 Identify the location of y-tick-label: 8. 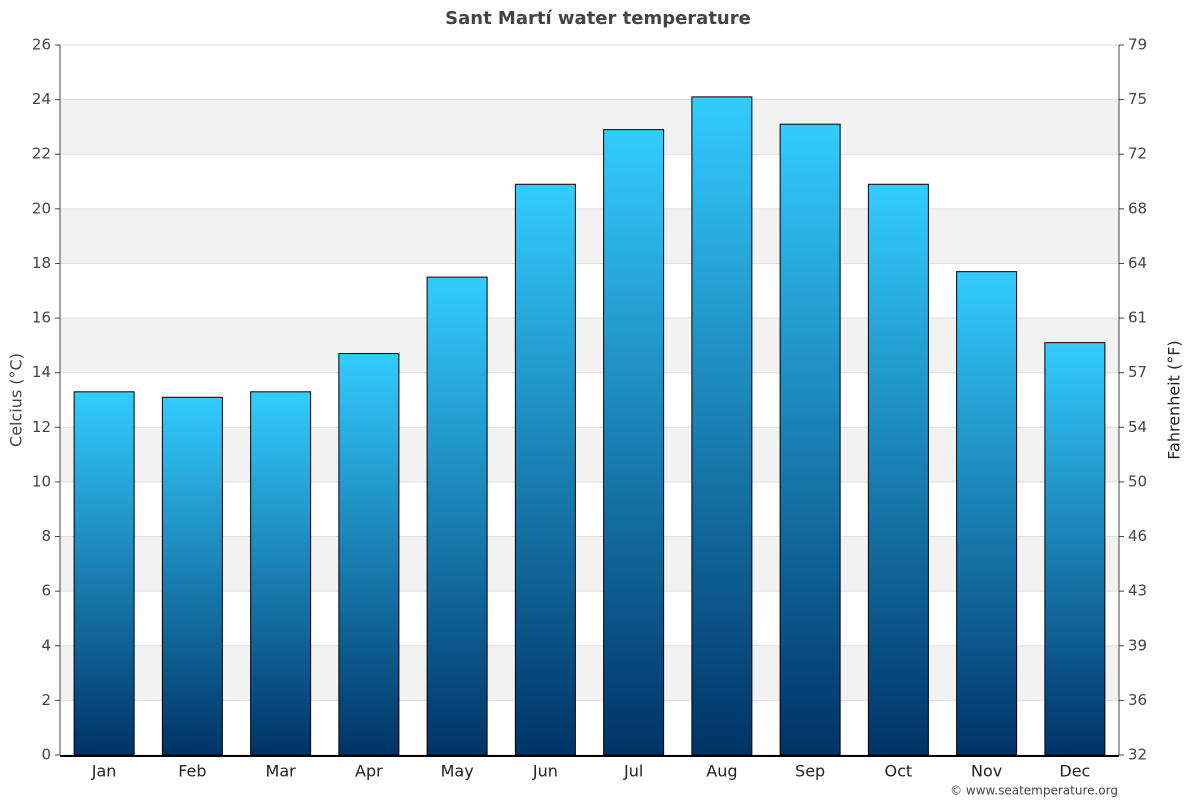
(46, 536).